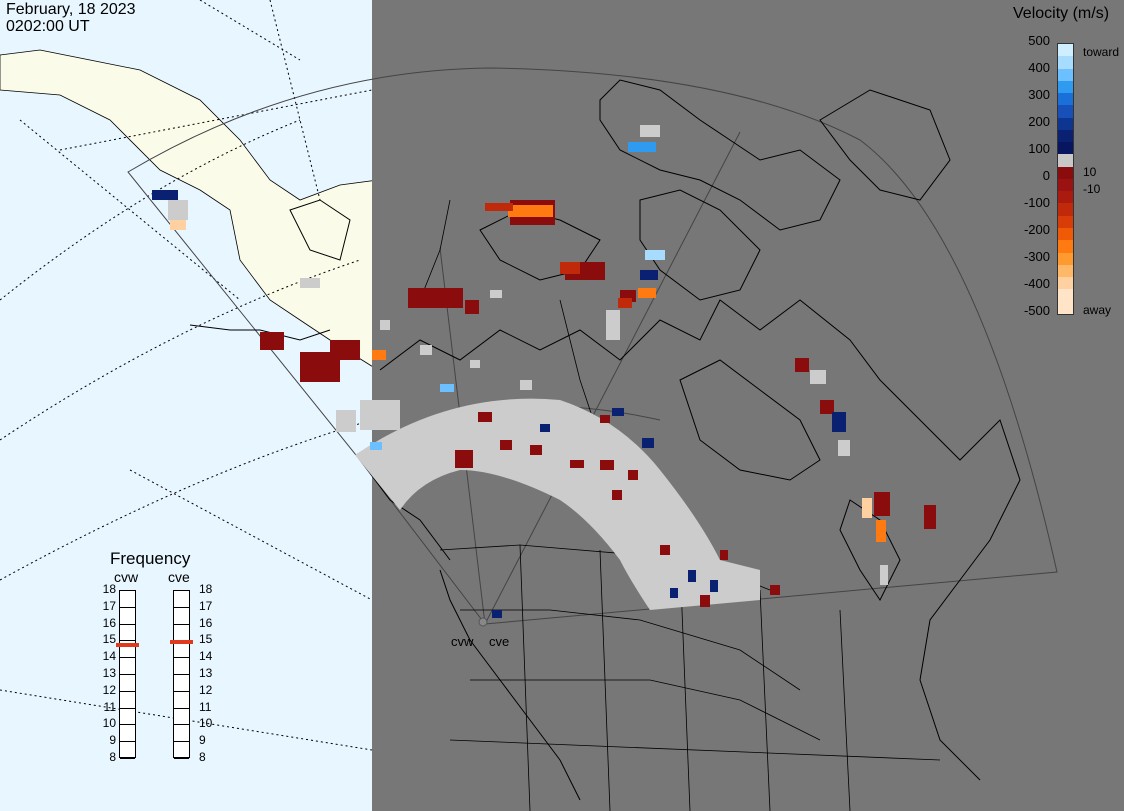 This screenshot has width=1124, height=811. Describe the element at coordinates (112, 740) in the screenshot. I see `frequency-tick-left: 9` at that location.